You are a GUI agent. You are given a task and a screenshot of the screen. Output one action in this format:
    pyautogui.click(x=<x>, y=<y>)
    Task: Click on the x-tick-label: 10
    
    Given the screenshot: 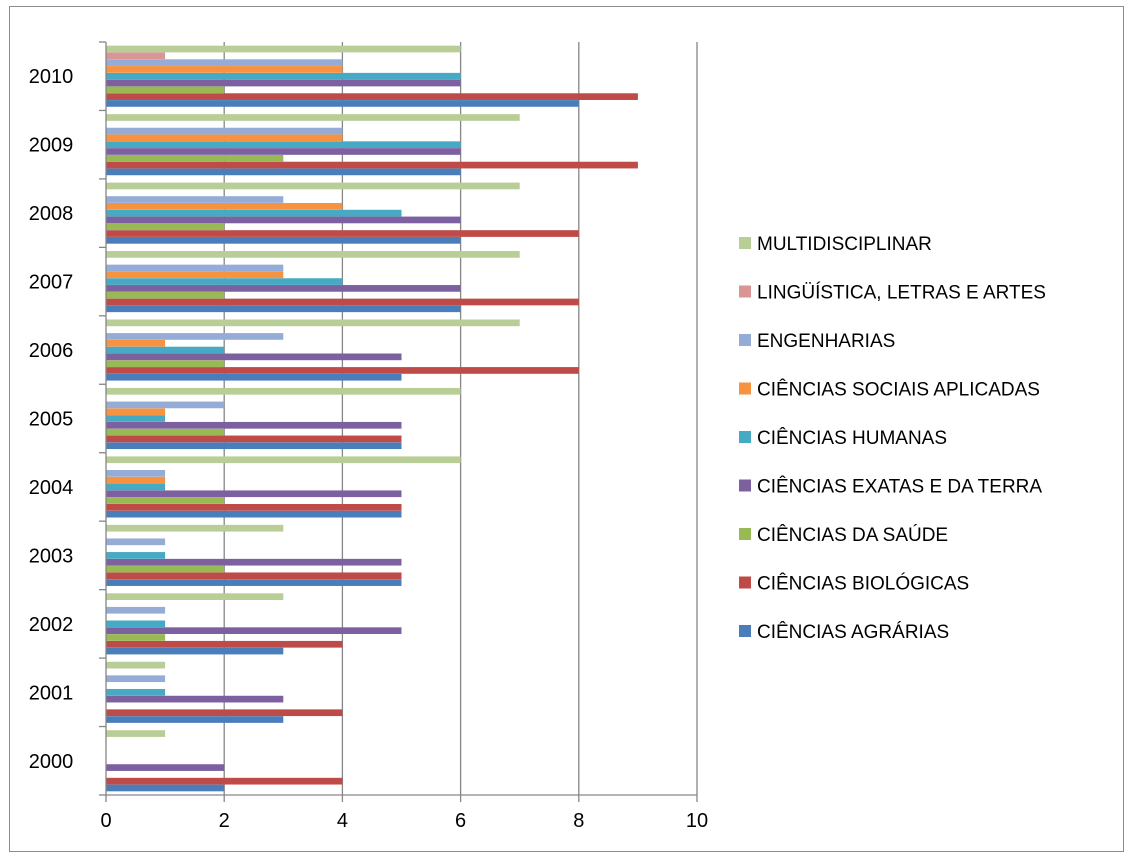 What is the action you would take?
    pyautogui.click(x=697, y=821)
    